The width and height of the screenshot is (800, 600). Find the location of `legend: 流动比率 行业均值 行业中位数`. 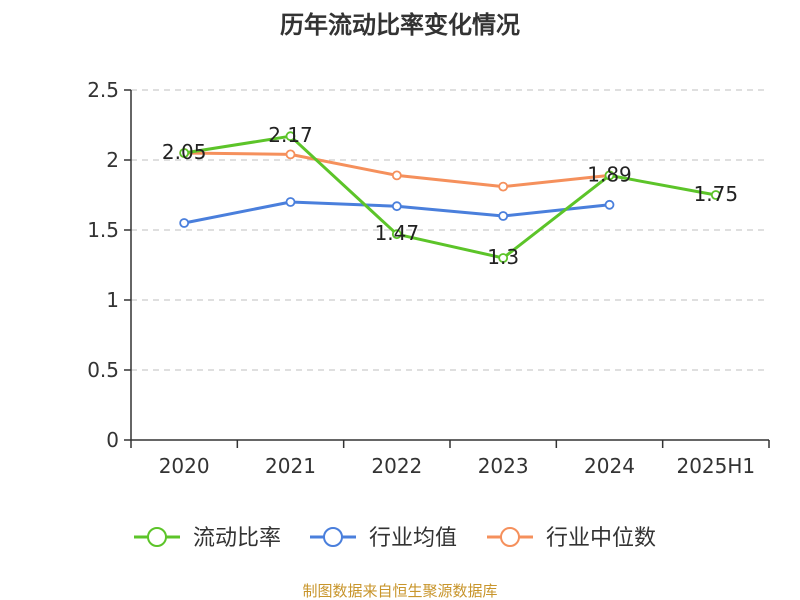

legend: 流动比率 行业均值 行业中位数 is located at coordinates (395, 538).